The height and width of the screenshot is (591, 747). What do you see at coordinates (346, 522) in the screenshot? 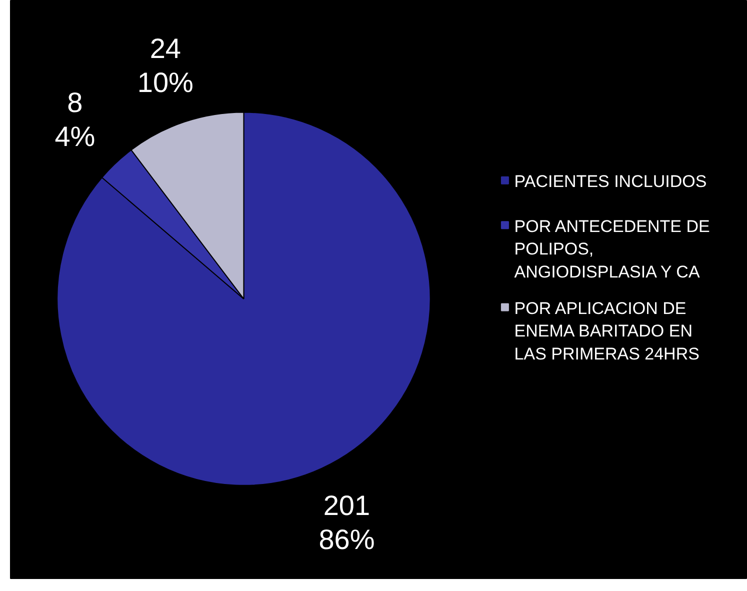
I see `data-label: 201 86%` at bounding box center [346, 522].